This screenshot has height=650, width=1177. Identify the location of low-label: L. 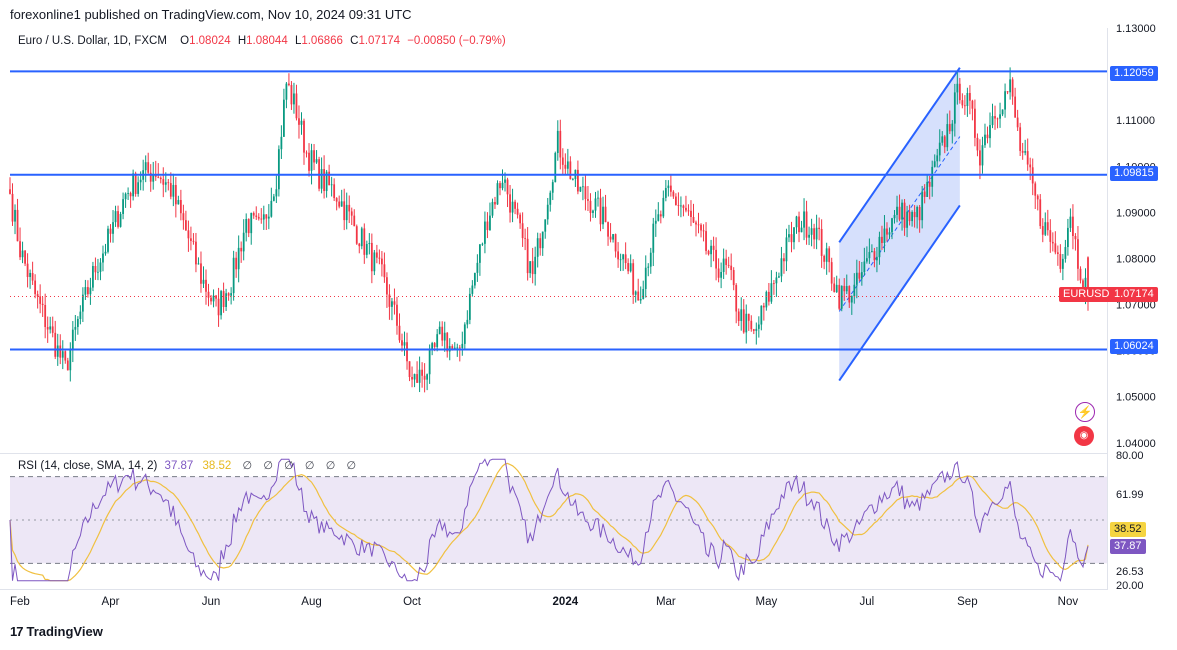
(298, 41).